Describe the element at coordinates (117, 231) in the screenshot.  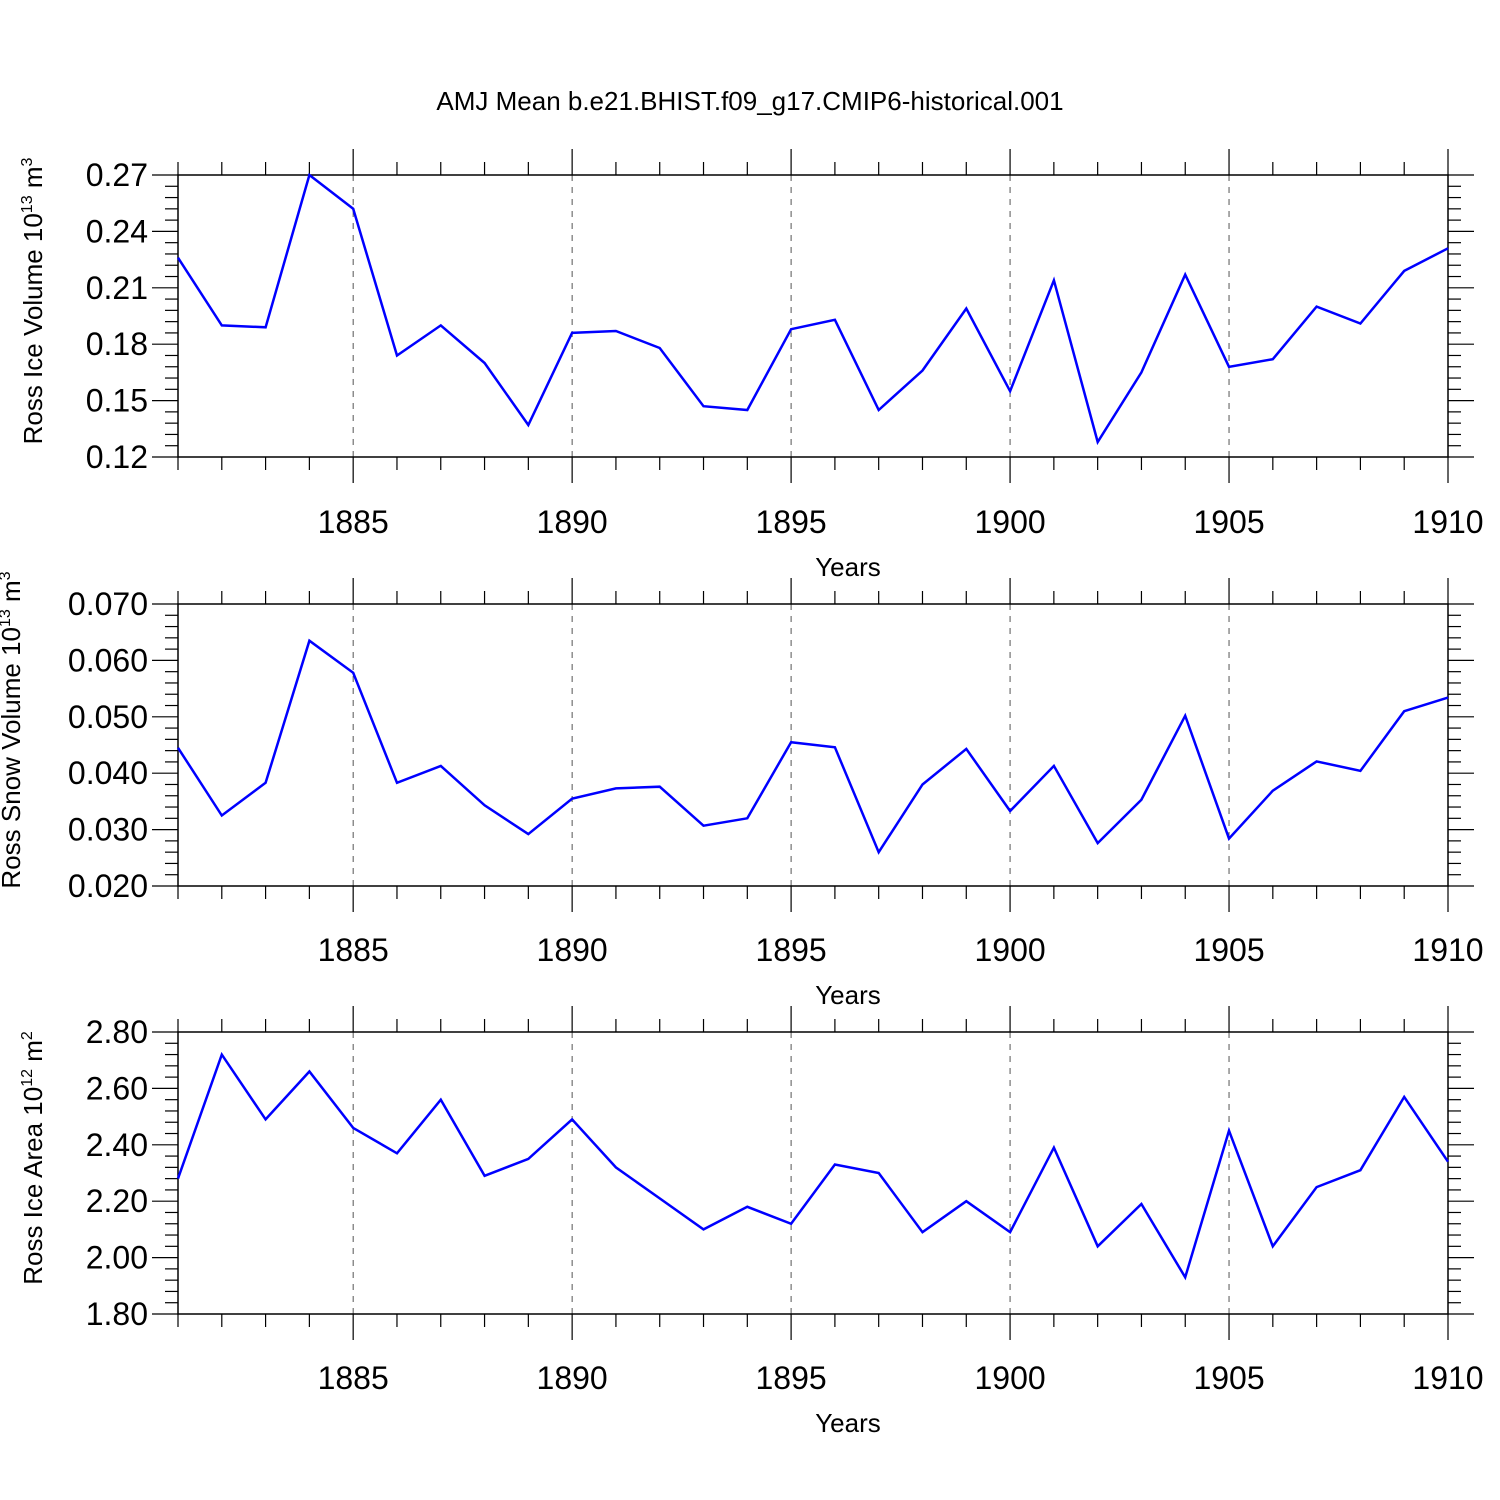
I see `y-tick-label: 0.24` at that location.